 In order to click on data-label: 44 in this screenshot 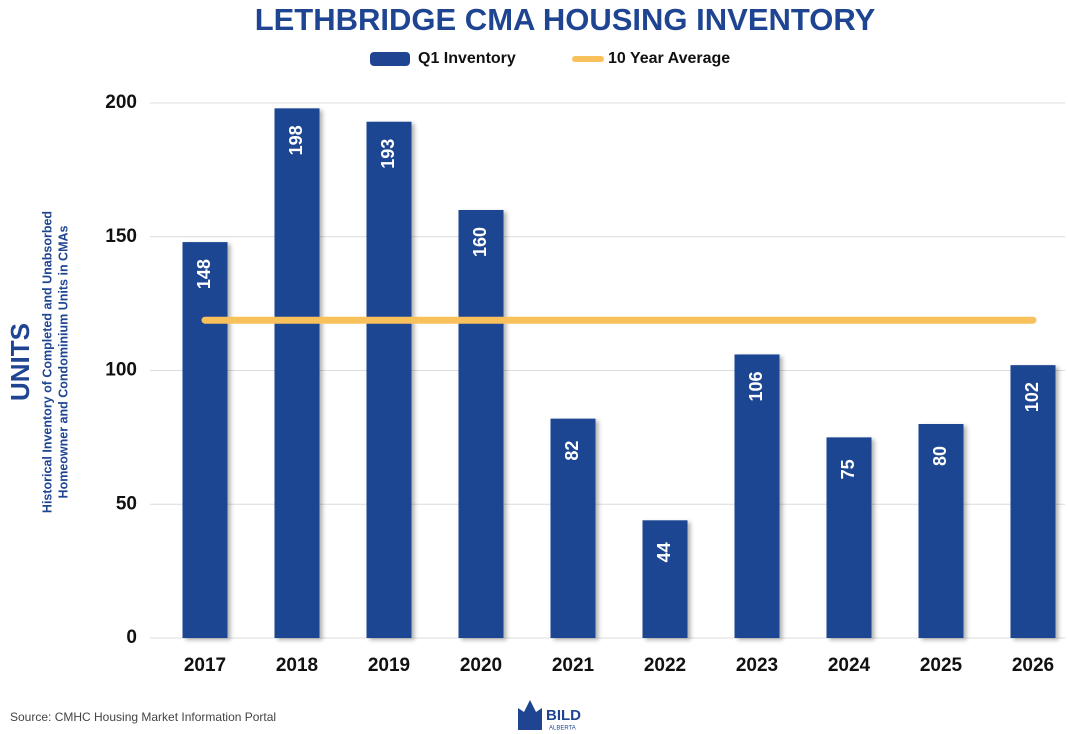, I will do `click(664, 552)`.